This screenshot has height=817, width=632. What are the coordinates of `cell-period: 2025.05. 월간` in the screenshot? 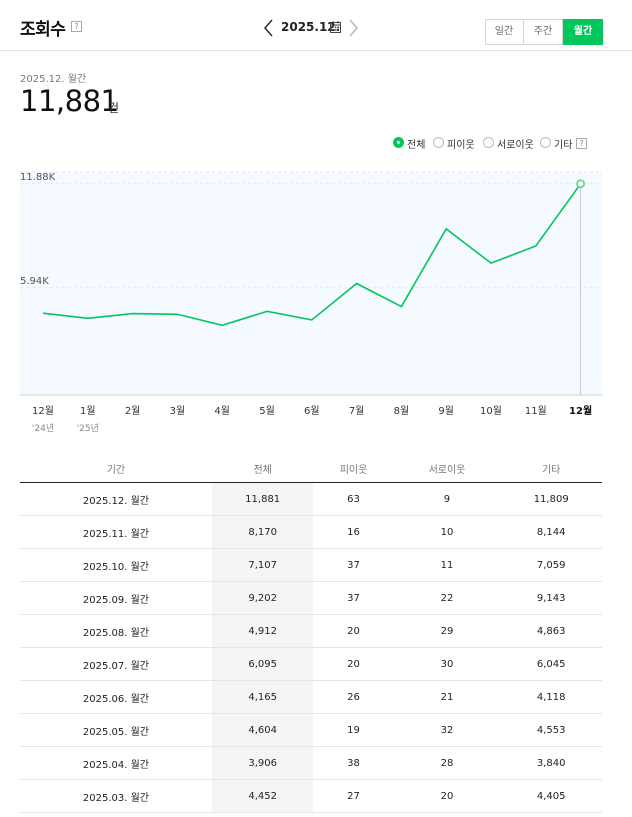 It's located at (116, 730).